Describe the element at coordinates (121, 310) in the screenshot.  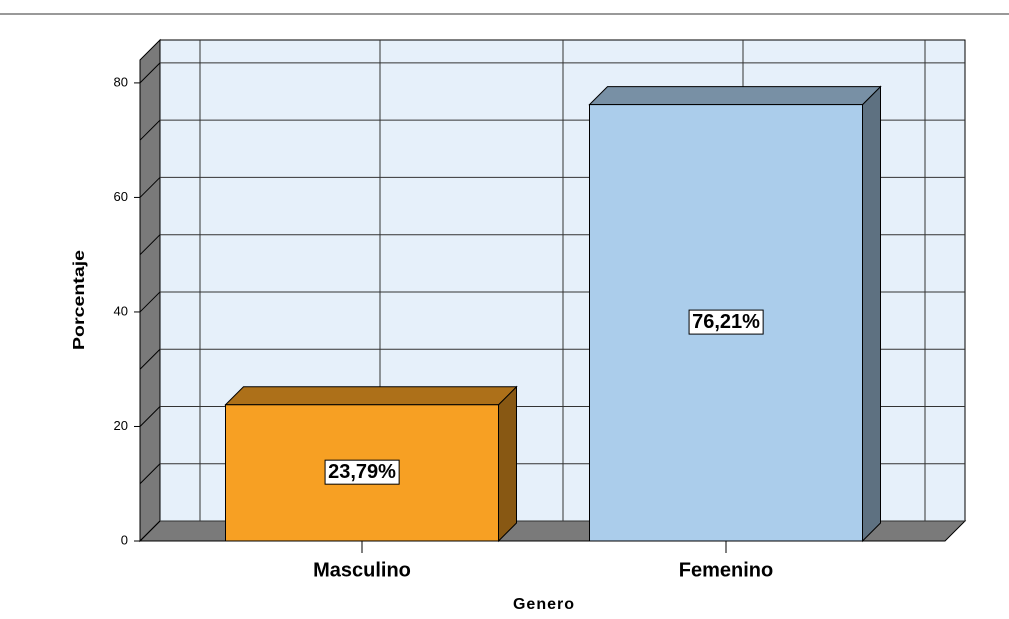
I see `y-tick-label: 40` at that location.